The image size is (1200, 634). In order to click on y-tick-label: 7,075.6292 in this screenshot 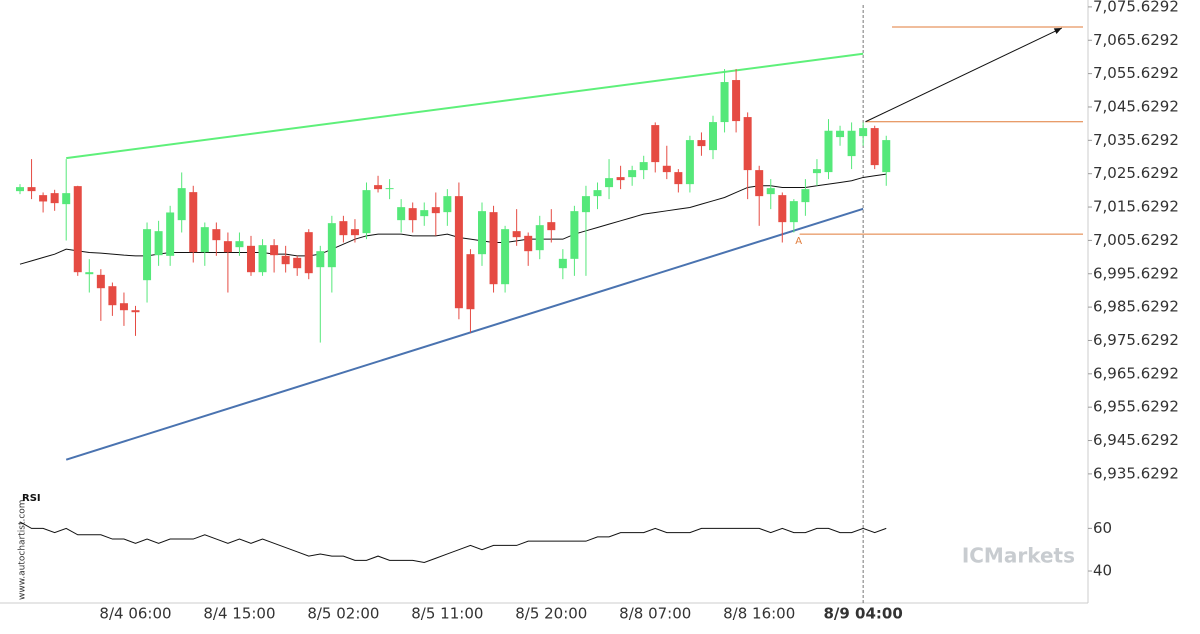, I will do `click(1136, 7)`.